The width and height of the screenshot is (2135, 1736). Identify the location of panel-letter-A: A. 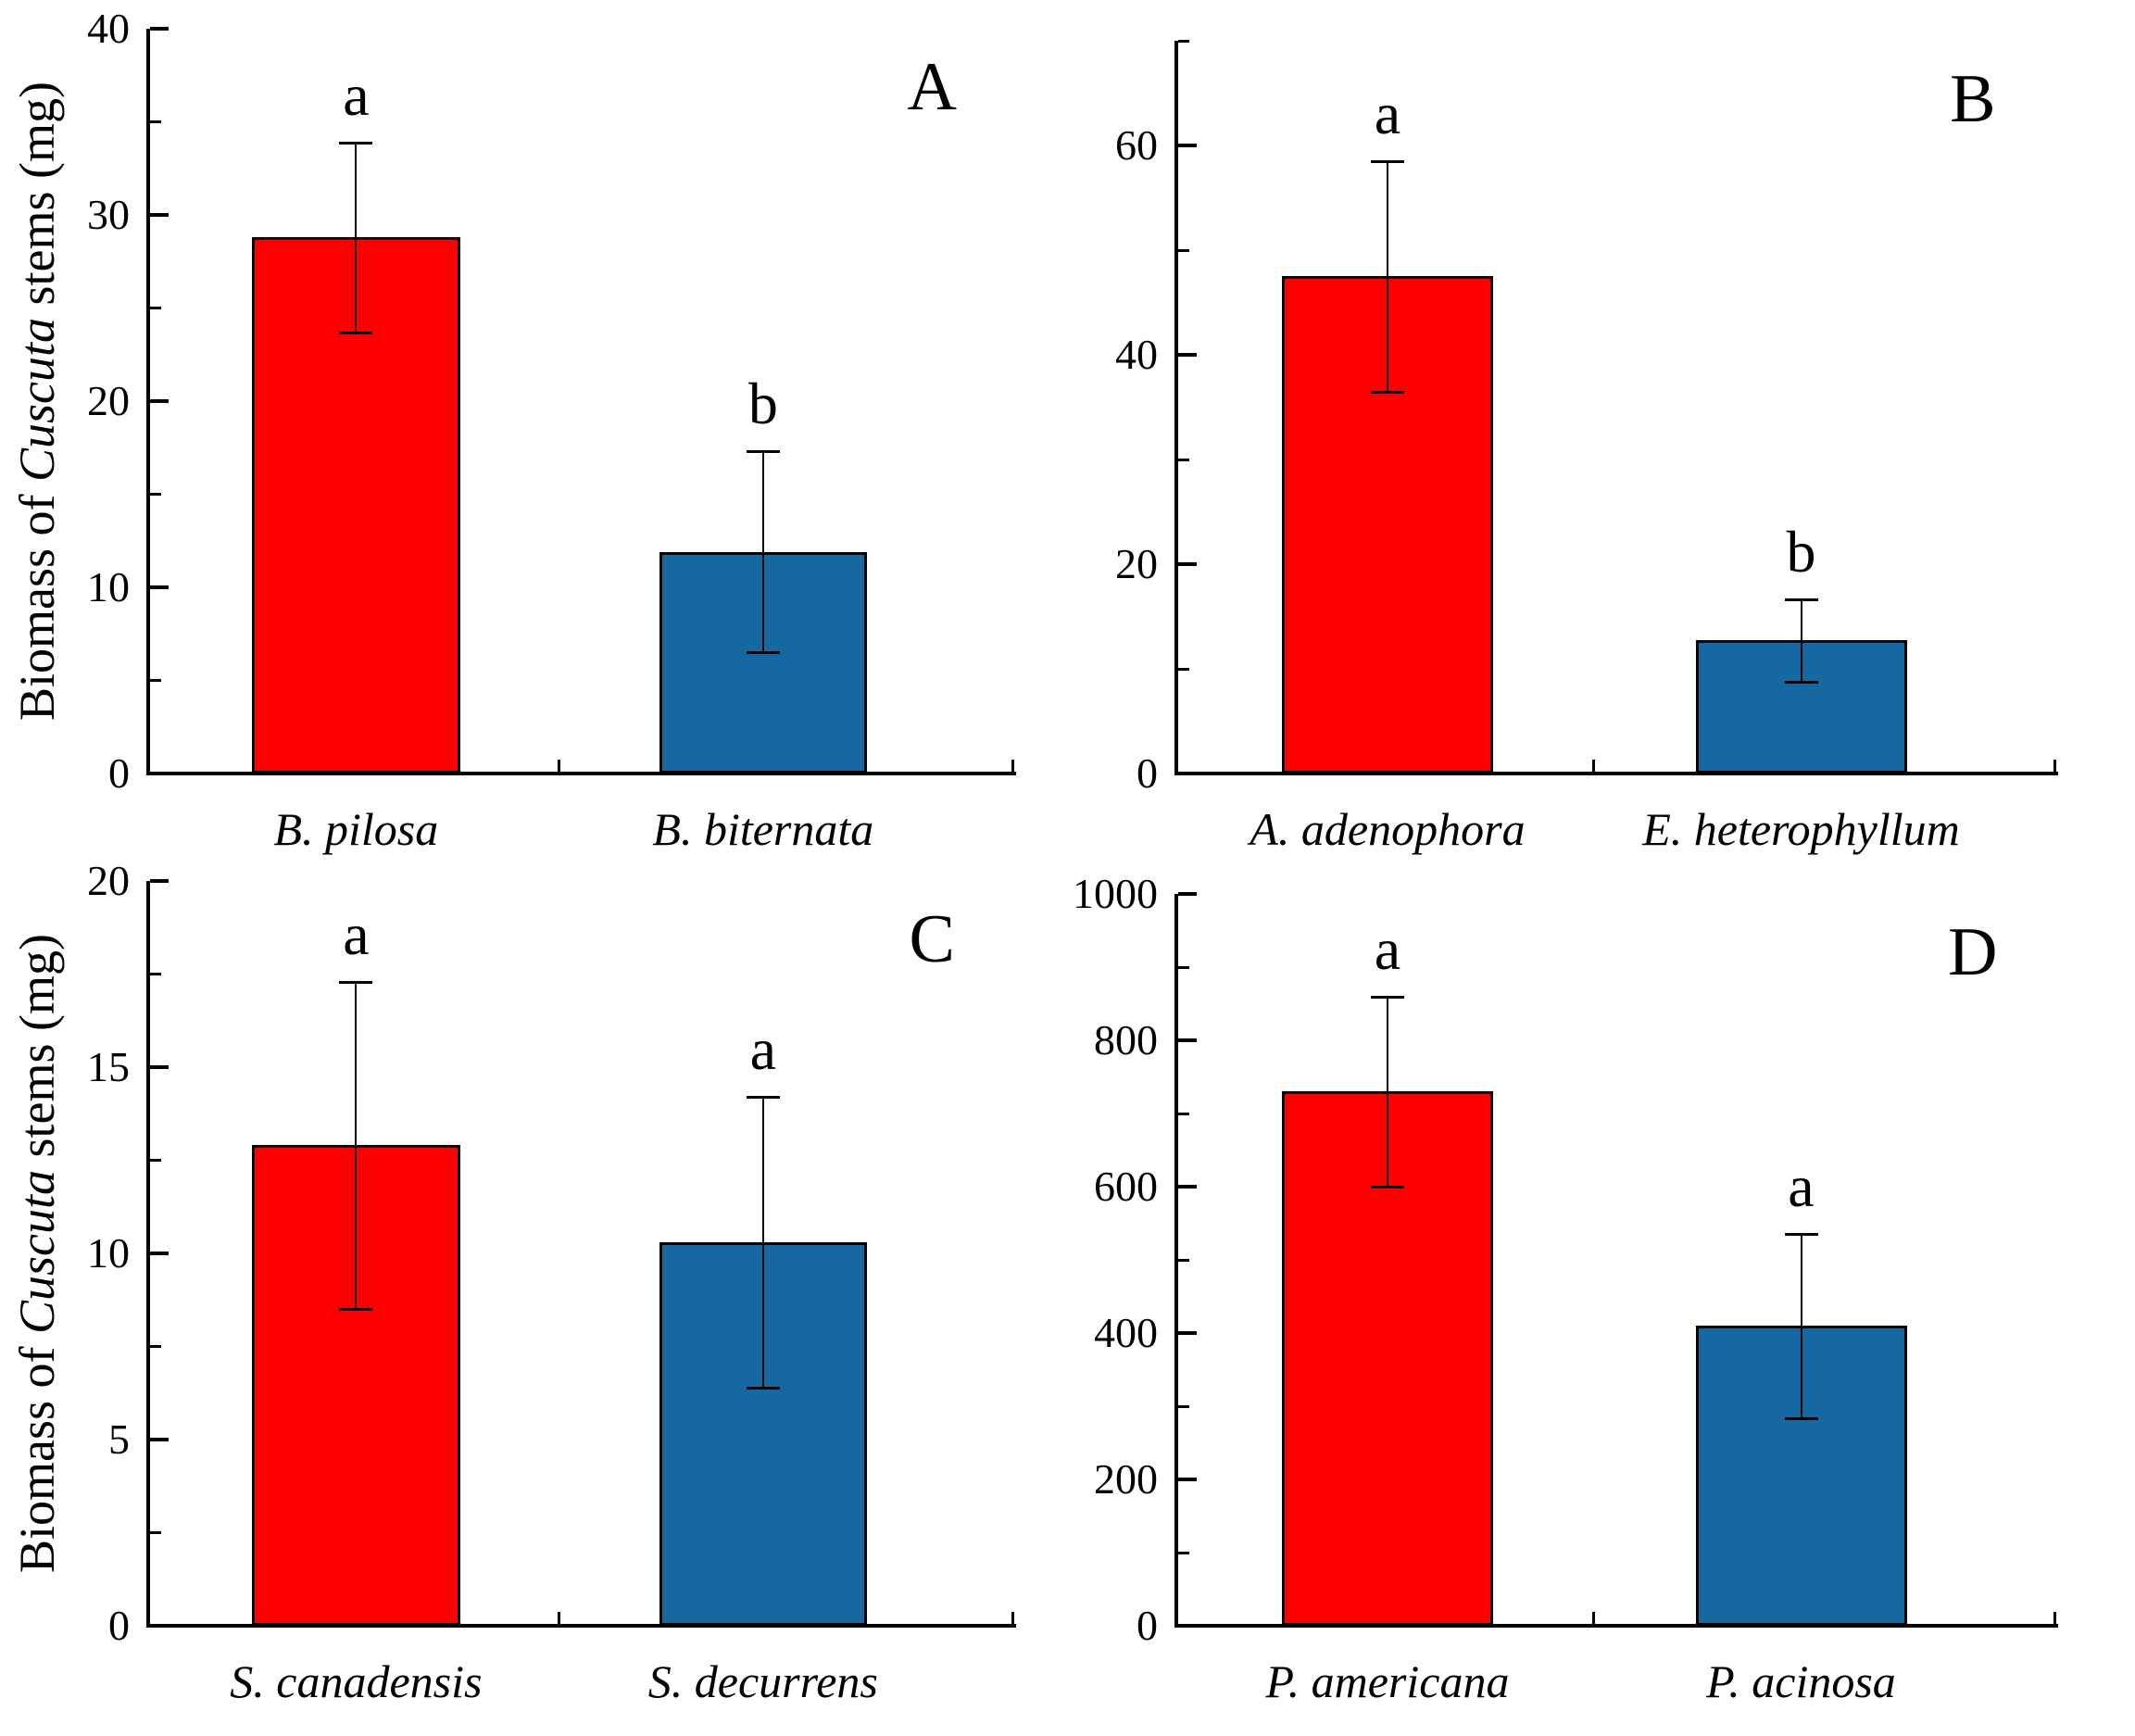
(932, 87).